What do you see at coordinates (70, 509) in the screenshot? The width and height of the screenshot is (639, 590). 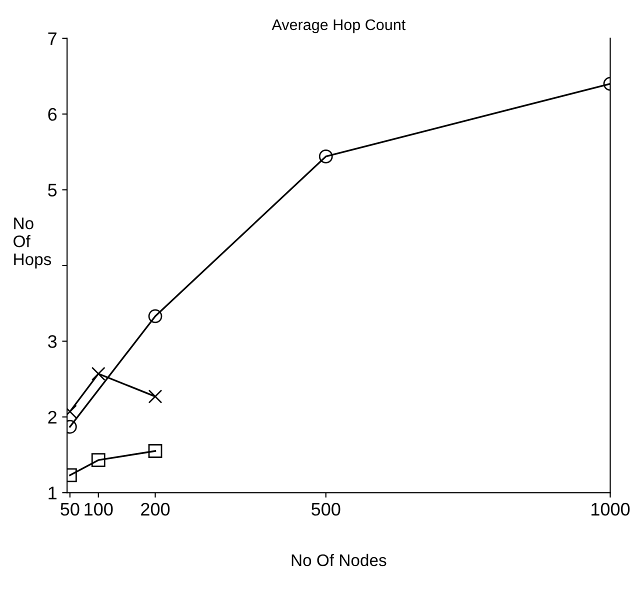 I see `x-tick-label: 50` at bounding box center [70, 509].